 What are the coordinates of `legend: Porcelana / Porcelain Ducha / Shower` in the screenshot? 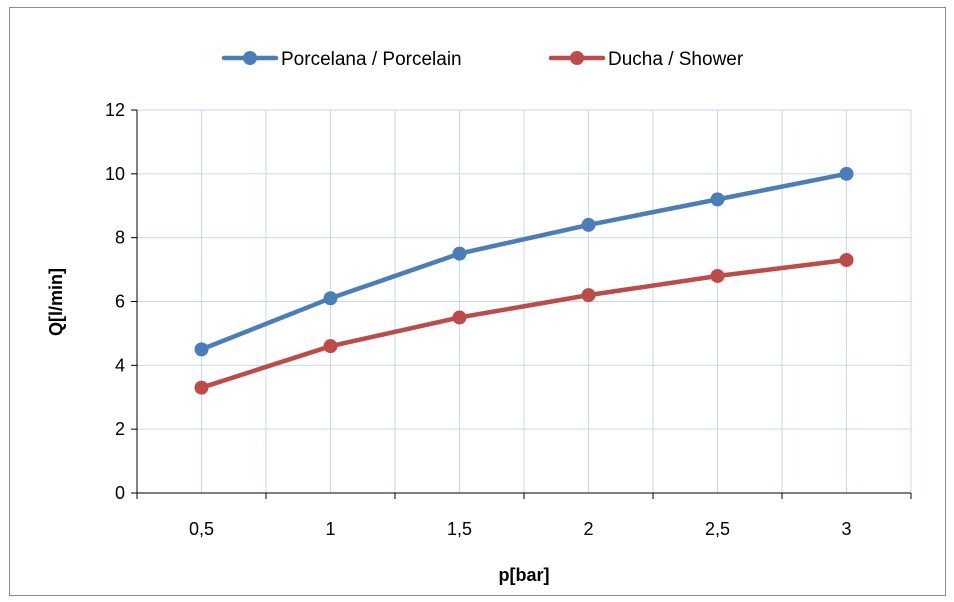 It's located at (482, 59).